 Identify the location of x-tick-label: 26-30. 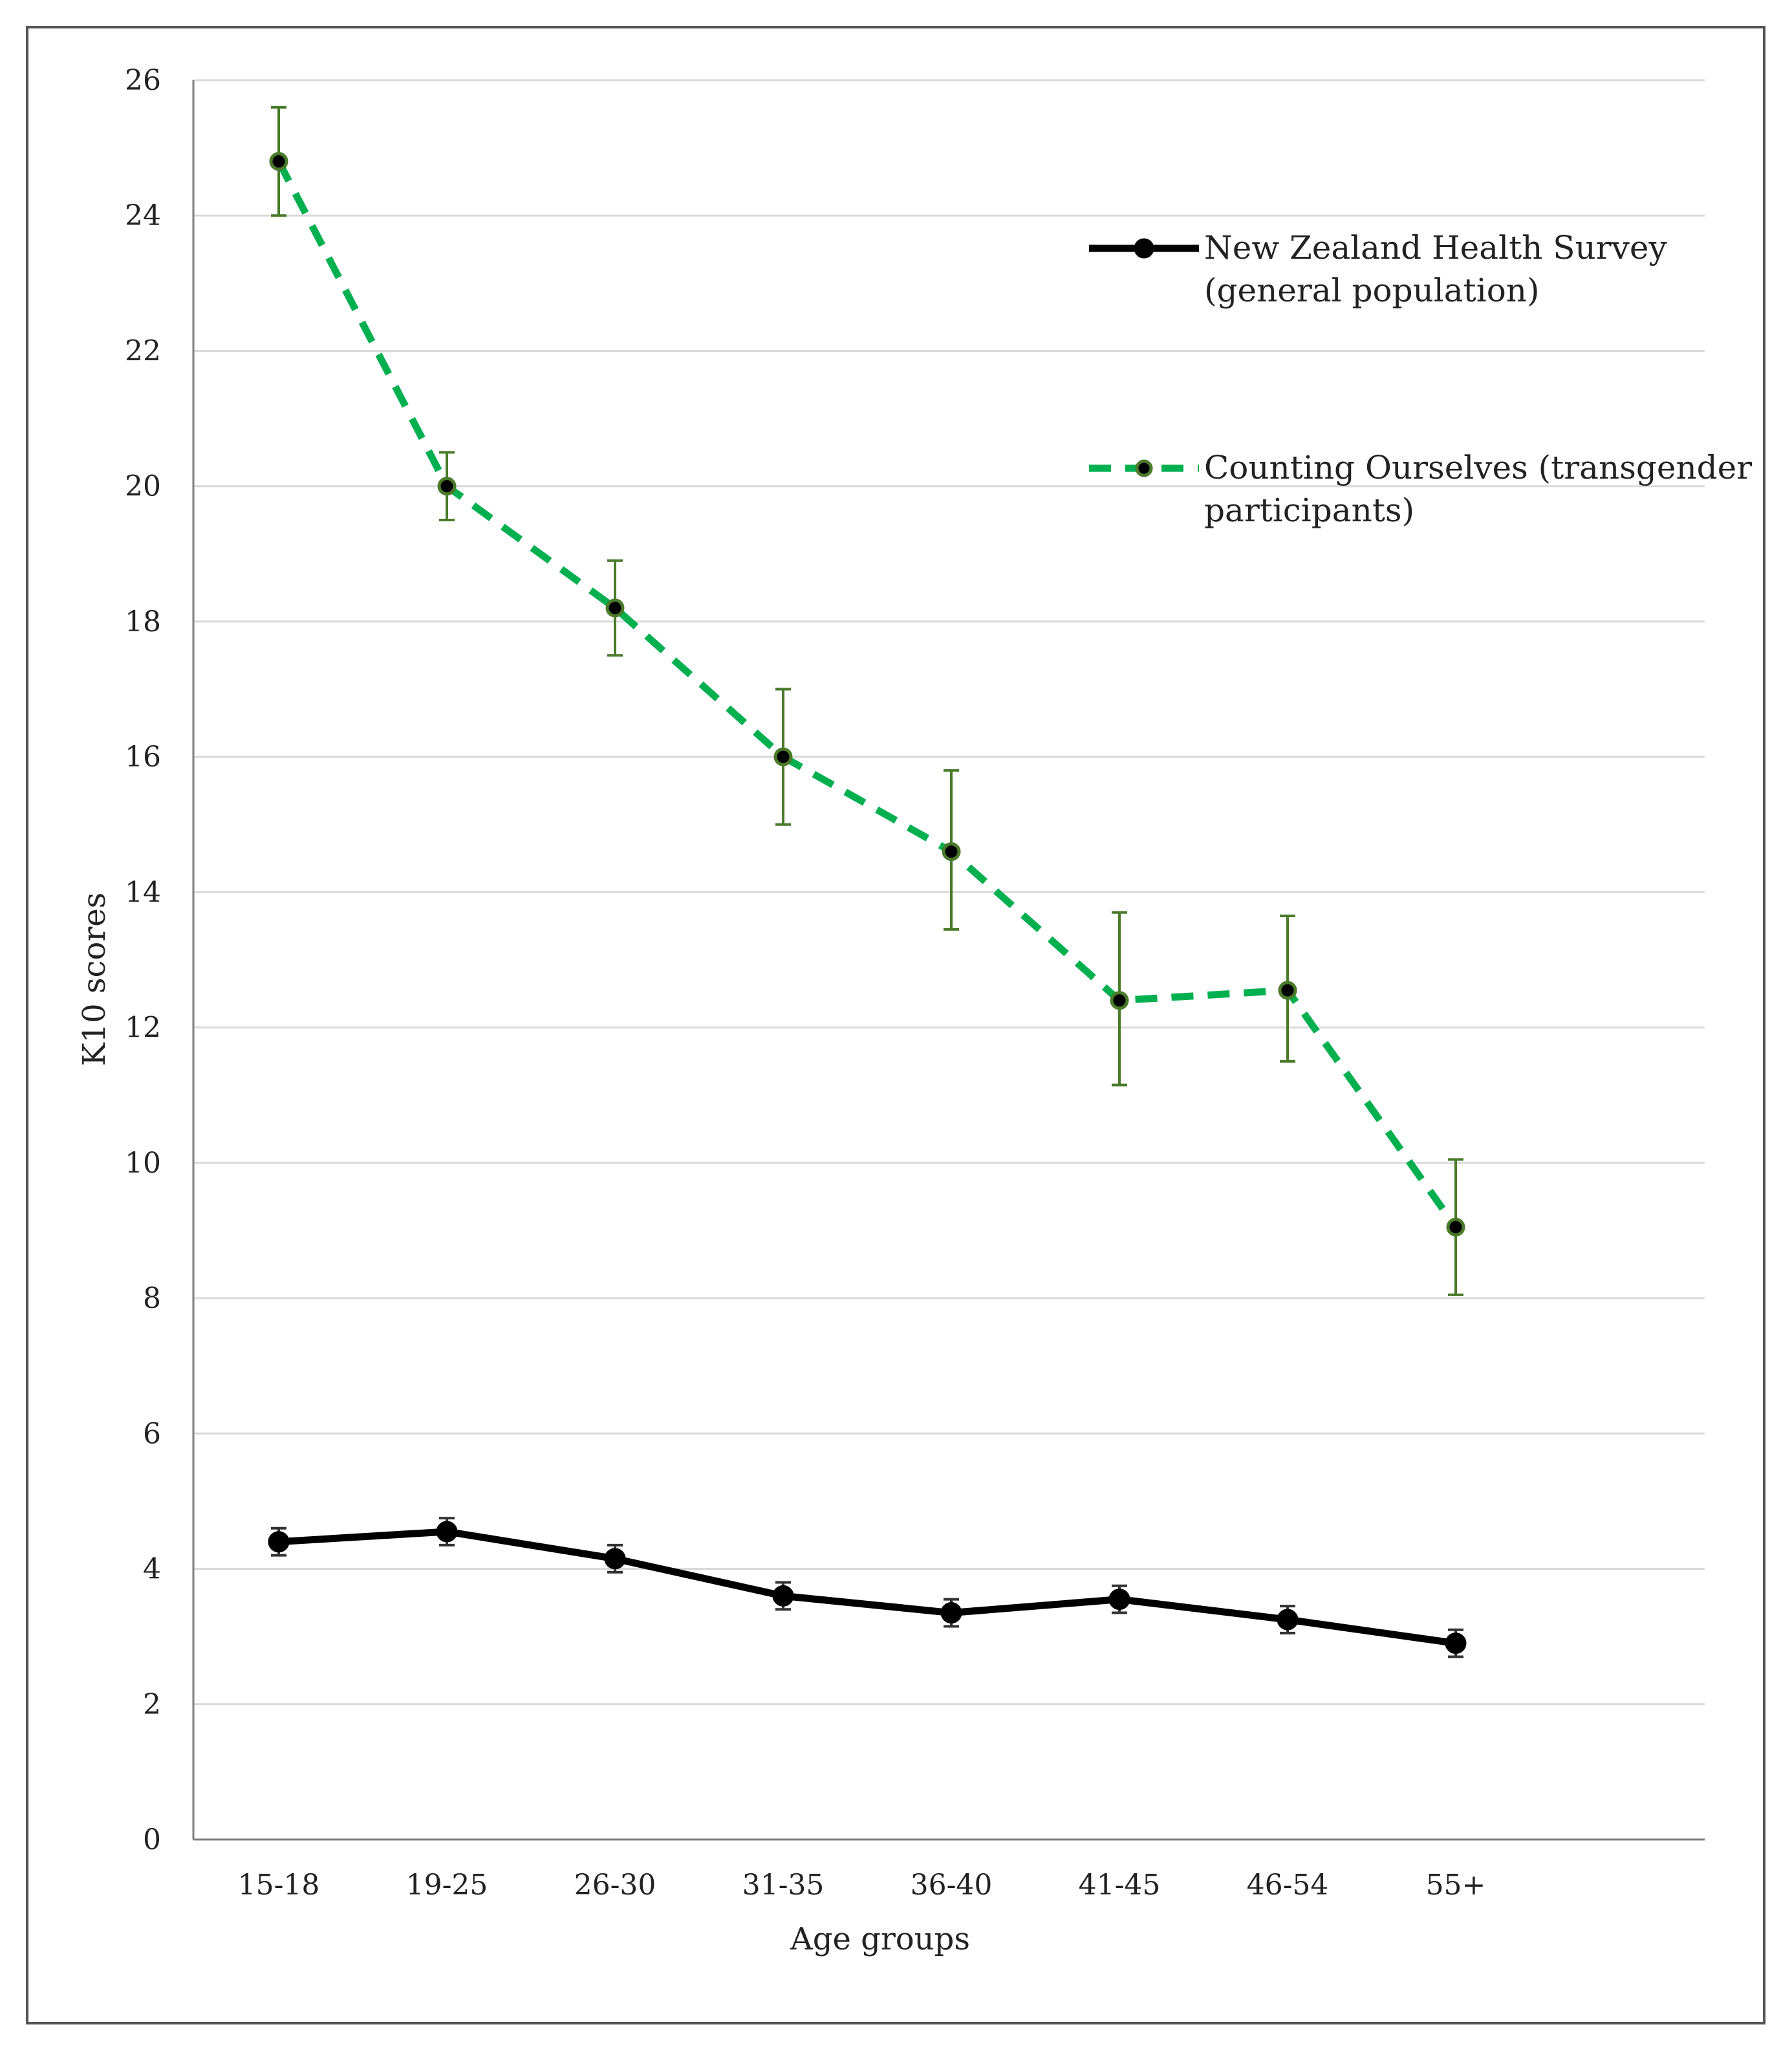
(615, 1885).